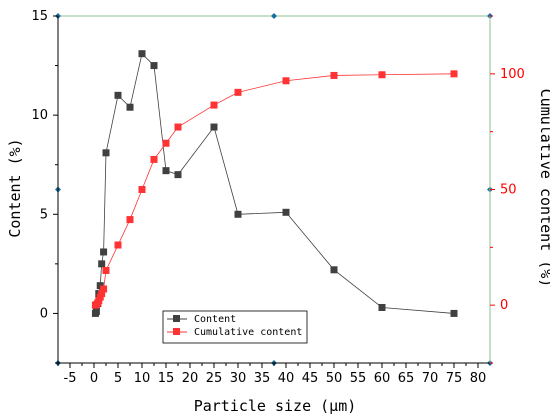 The image size is (550, 418). I want to click on y-left-tick-label-3: 15, so click(39, 16).